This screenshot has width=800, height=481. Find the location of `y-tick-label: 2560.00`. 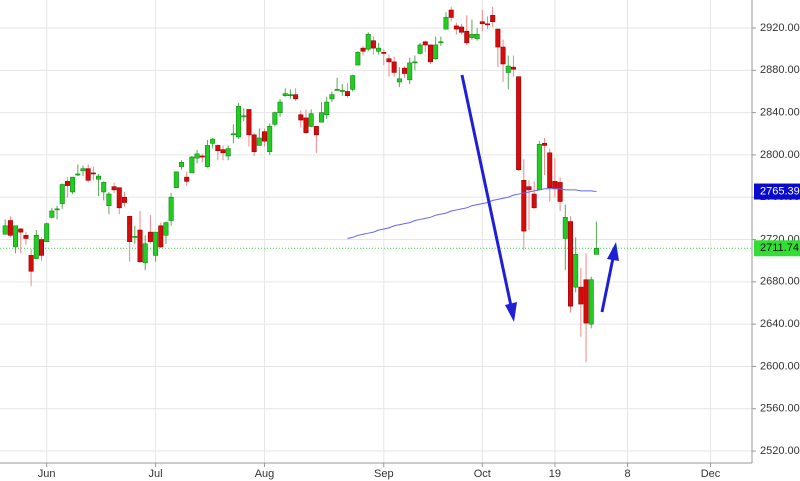

y-tick-label: 2560.00 is located at coordinates (780, 409).